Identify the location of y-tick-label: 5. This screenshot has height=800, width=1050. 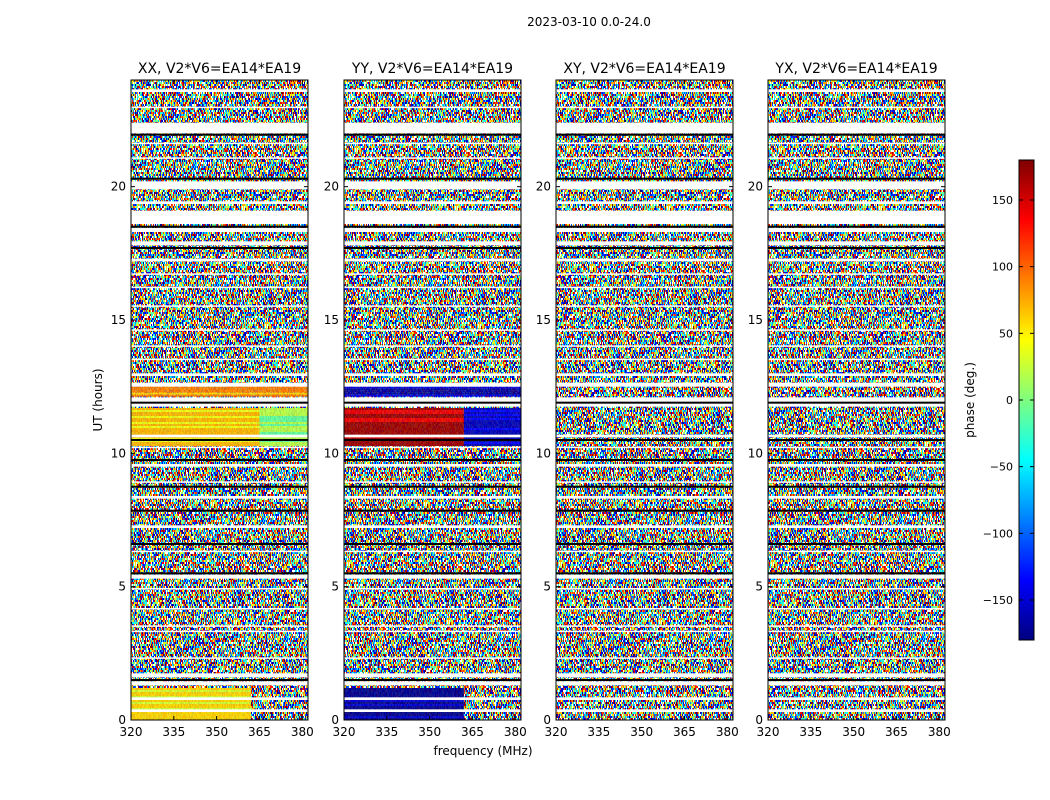
(122, 587).